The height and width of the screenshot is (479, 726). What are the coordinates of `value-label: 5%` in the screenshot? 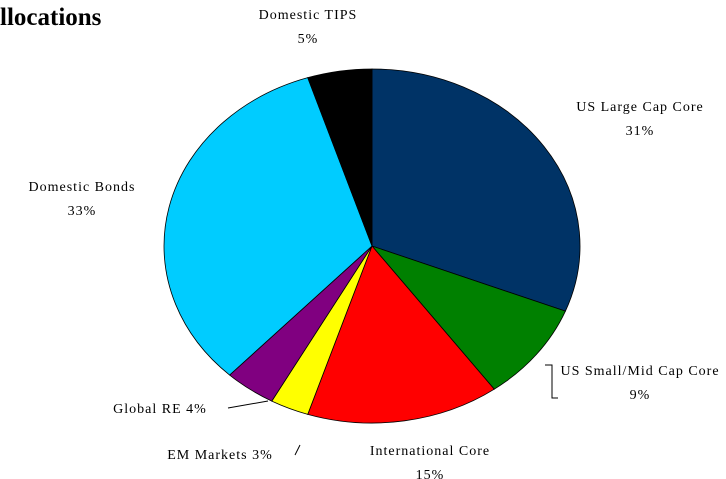 It's located at (308, 39).